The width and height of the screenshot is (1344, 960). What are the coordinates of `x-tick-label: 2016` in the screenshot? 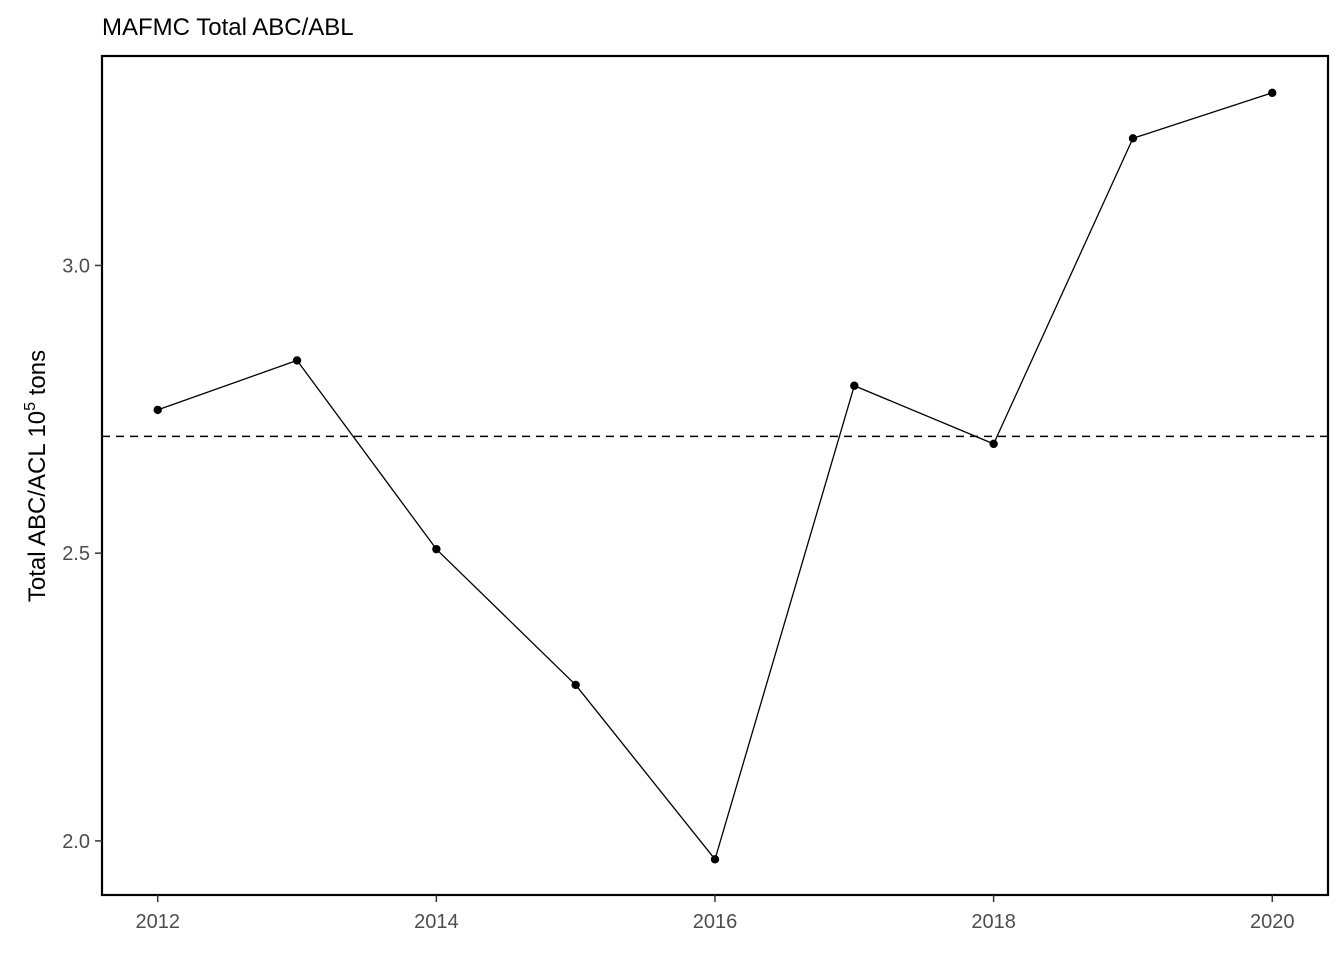 It's located at (715, 922).